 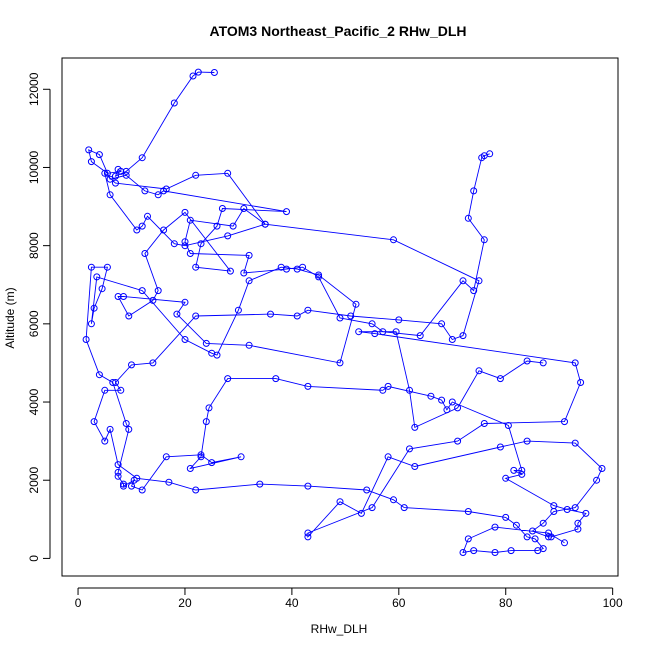 I want to click on y-tick-label: 0, so click(x=34, y=558).